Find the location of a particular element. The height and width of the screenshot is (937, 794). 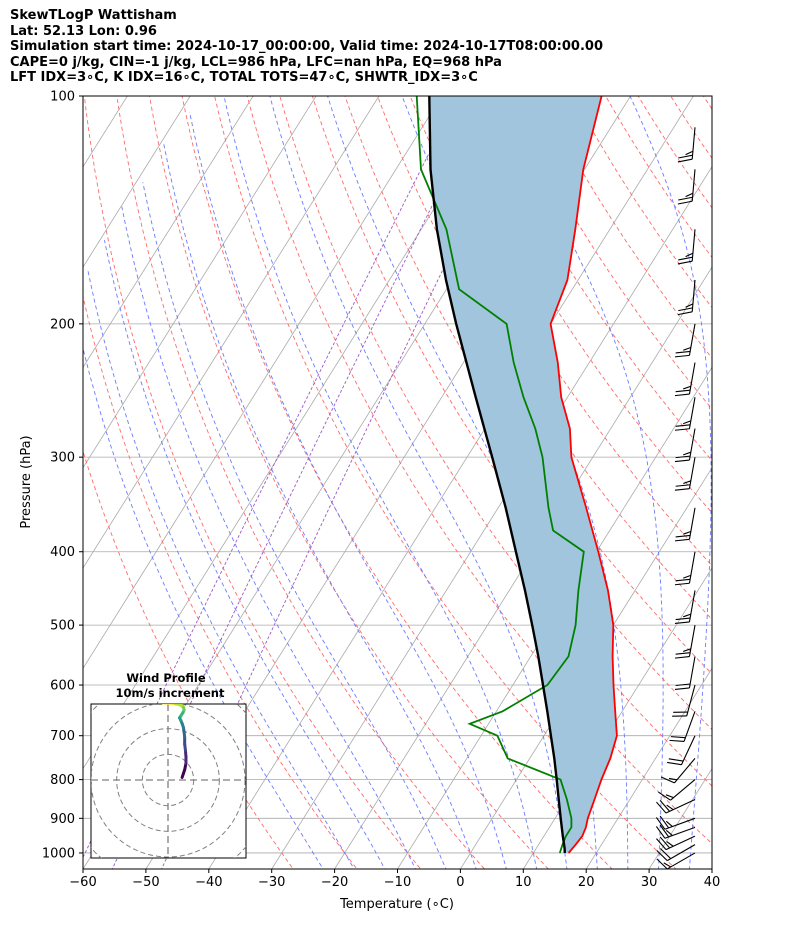

x-tick-label: 20 is located at coordinates (586, 882).